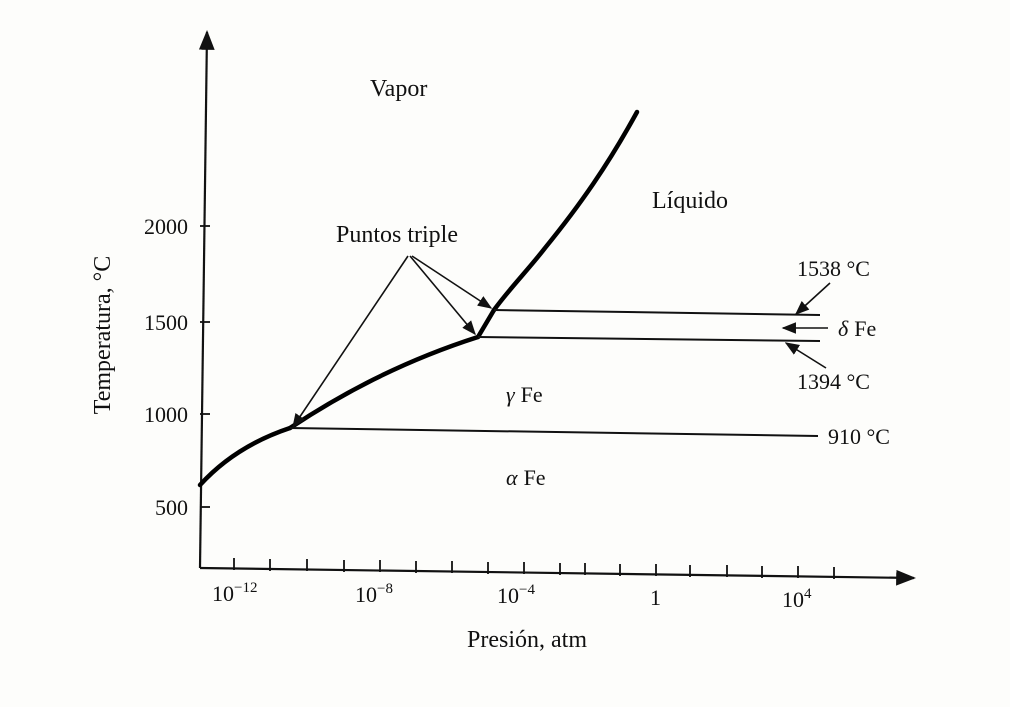 Image resolution: width=1010 pixels, height=707 pixels. What do you see at coordinates (397, 235) in the screenshot?
I see `triple-points-label: Puntos triple` at bounding box center [397, 235].